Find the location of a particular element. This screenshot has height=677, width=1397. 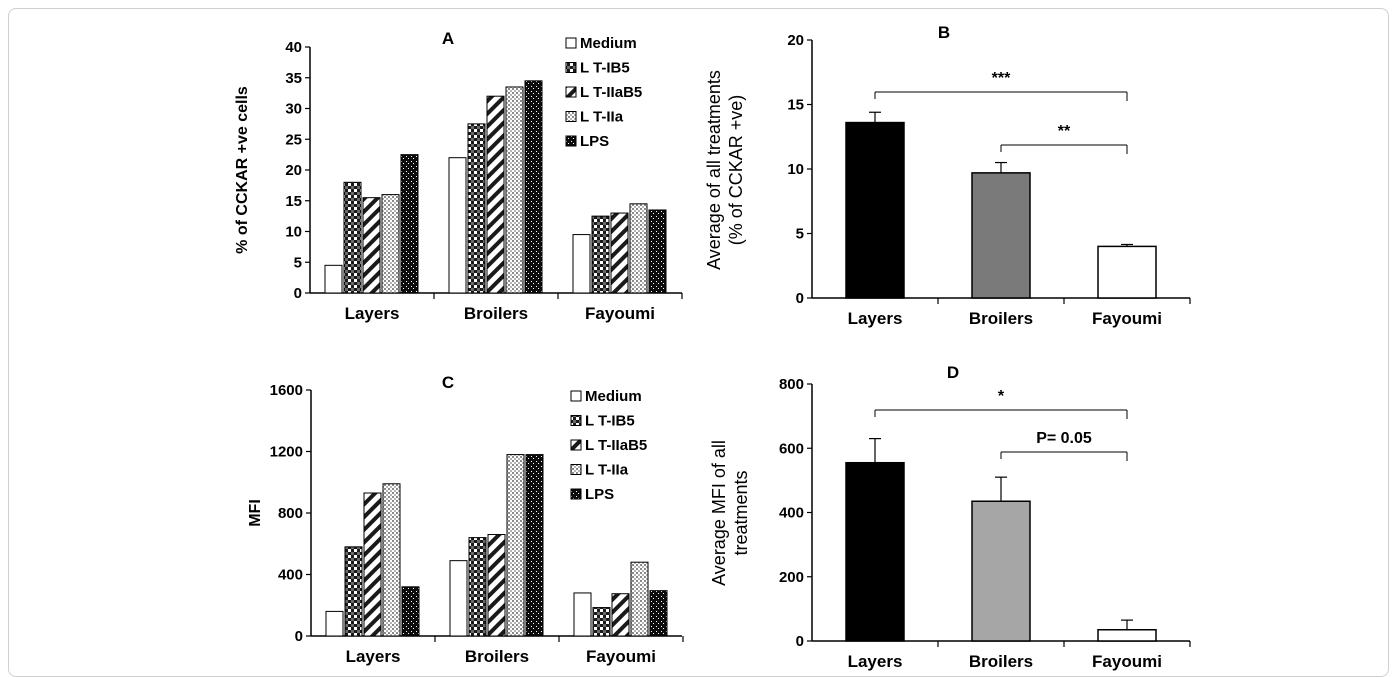

y-axis-label: Average MFI of all treatments is located at coordinates (730, 513).